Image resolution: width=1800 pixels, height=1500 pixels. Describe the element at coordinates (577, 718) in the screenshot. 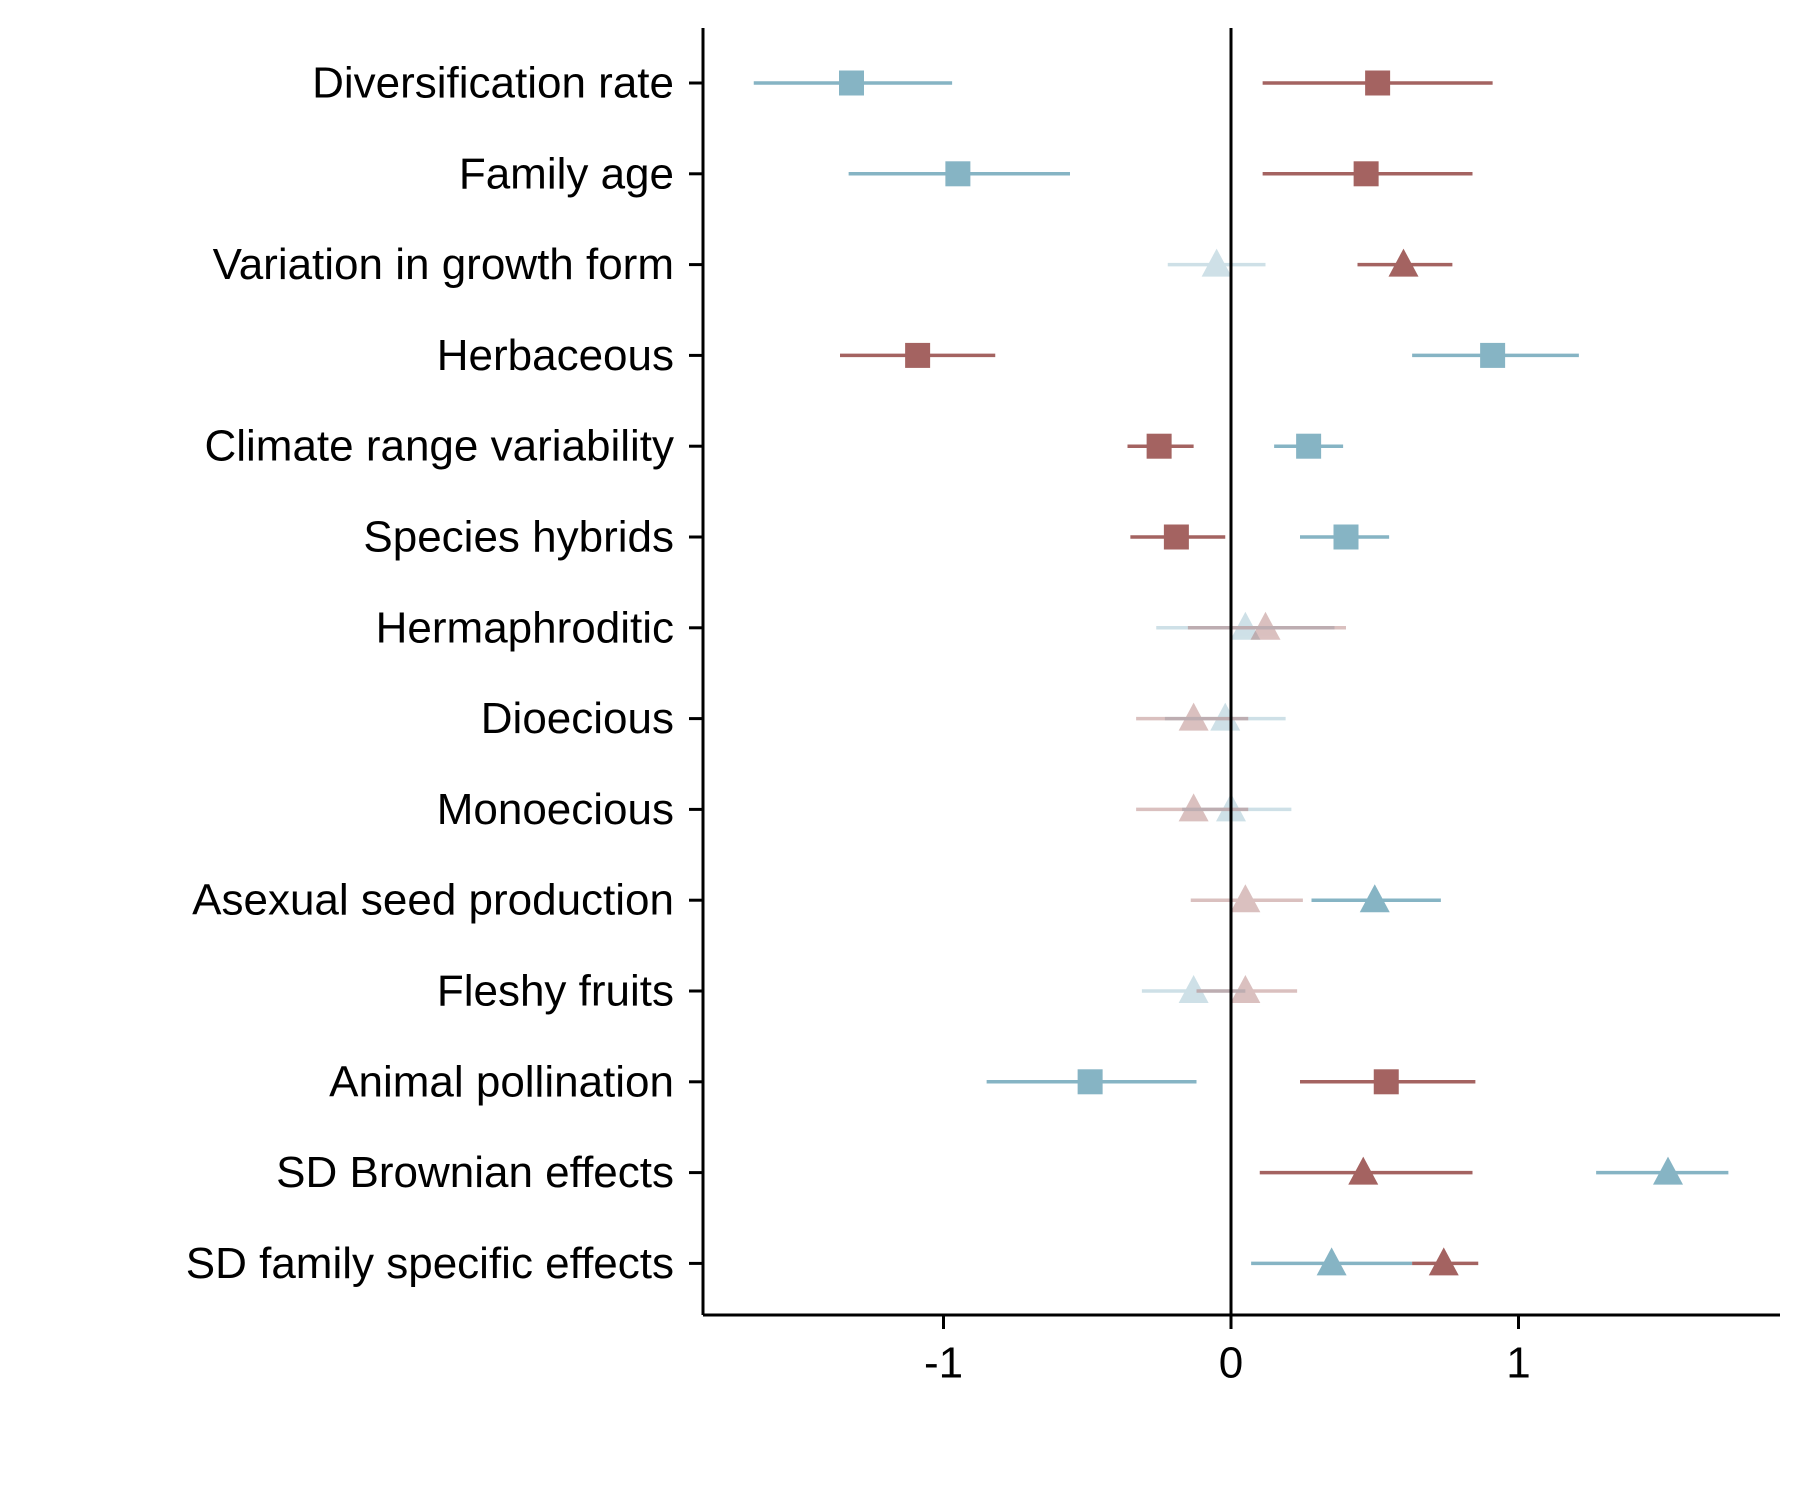

I see `y-tick-label: Dioecious` at that location.